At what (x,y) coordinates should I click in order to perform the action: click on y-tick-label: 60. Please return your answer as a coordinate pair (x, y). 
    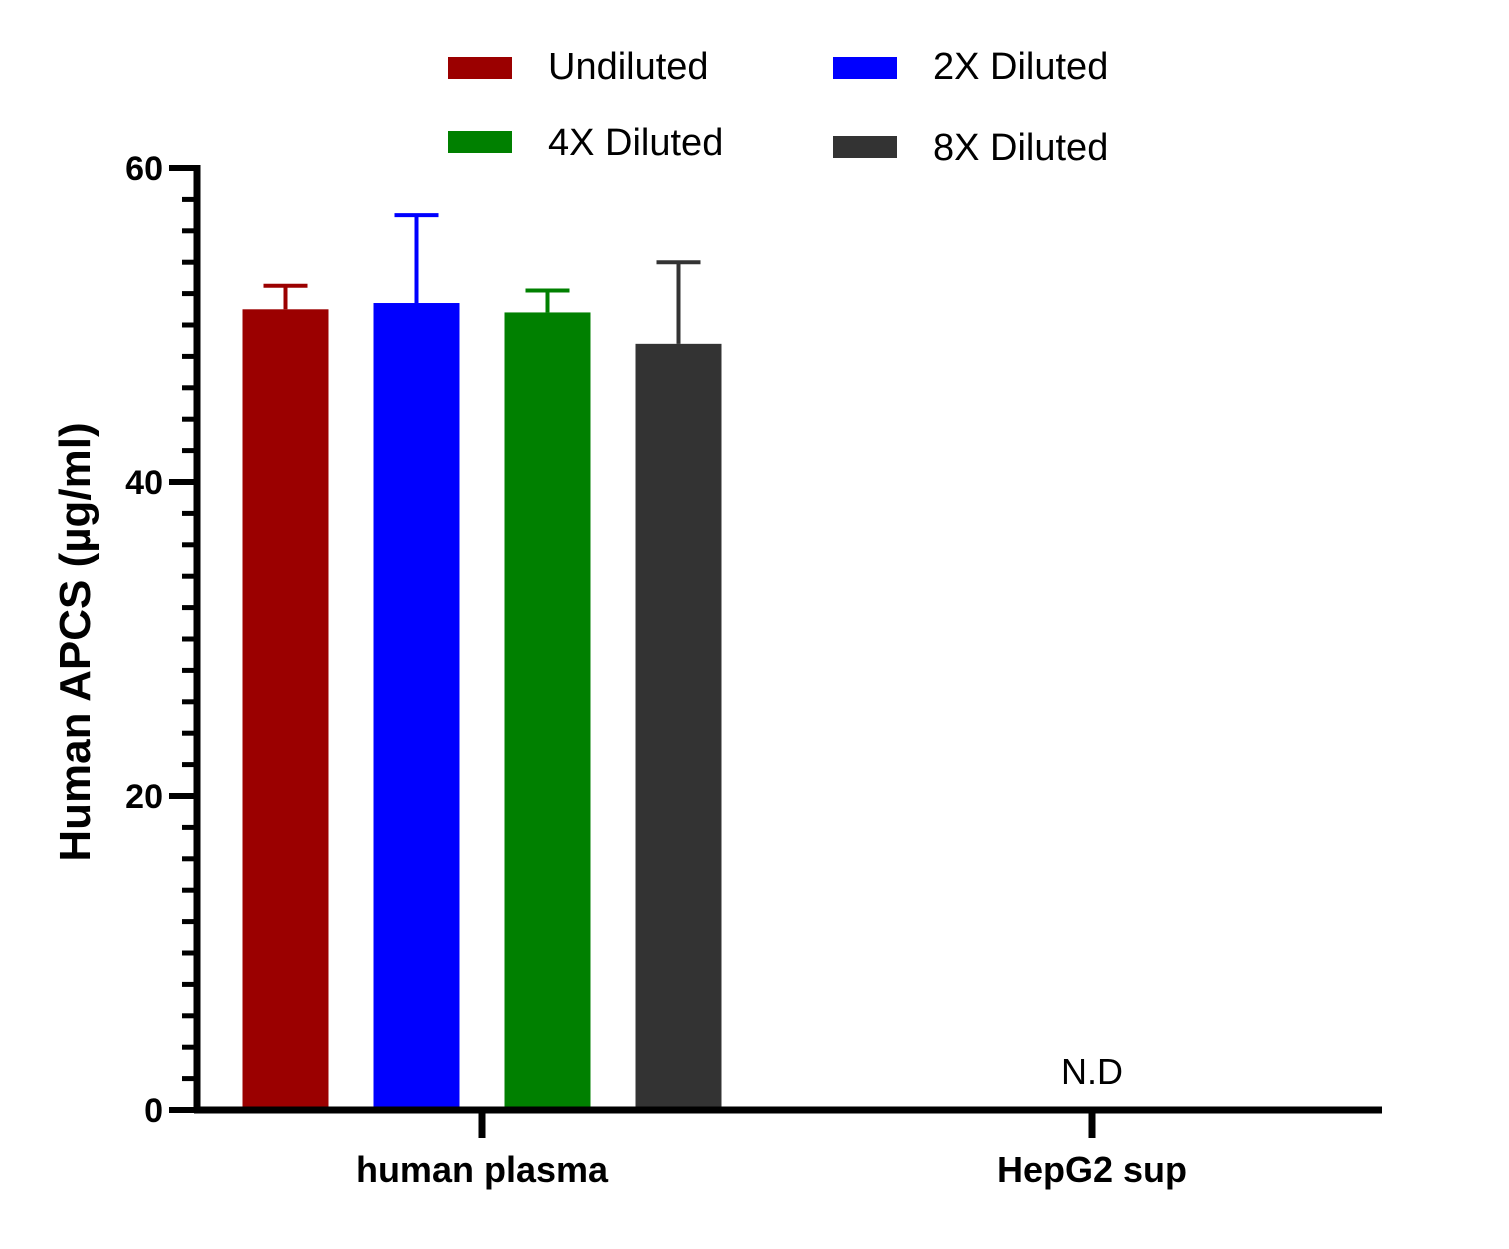
    Looking at the image, I should click on (144, 169).